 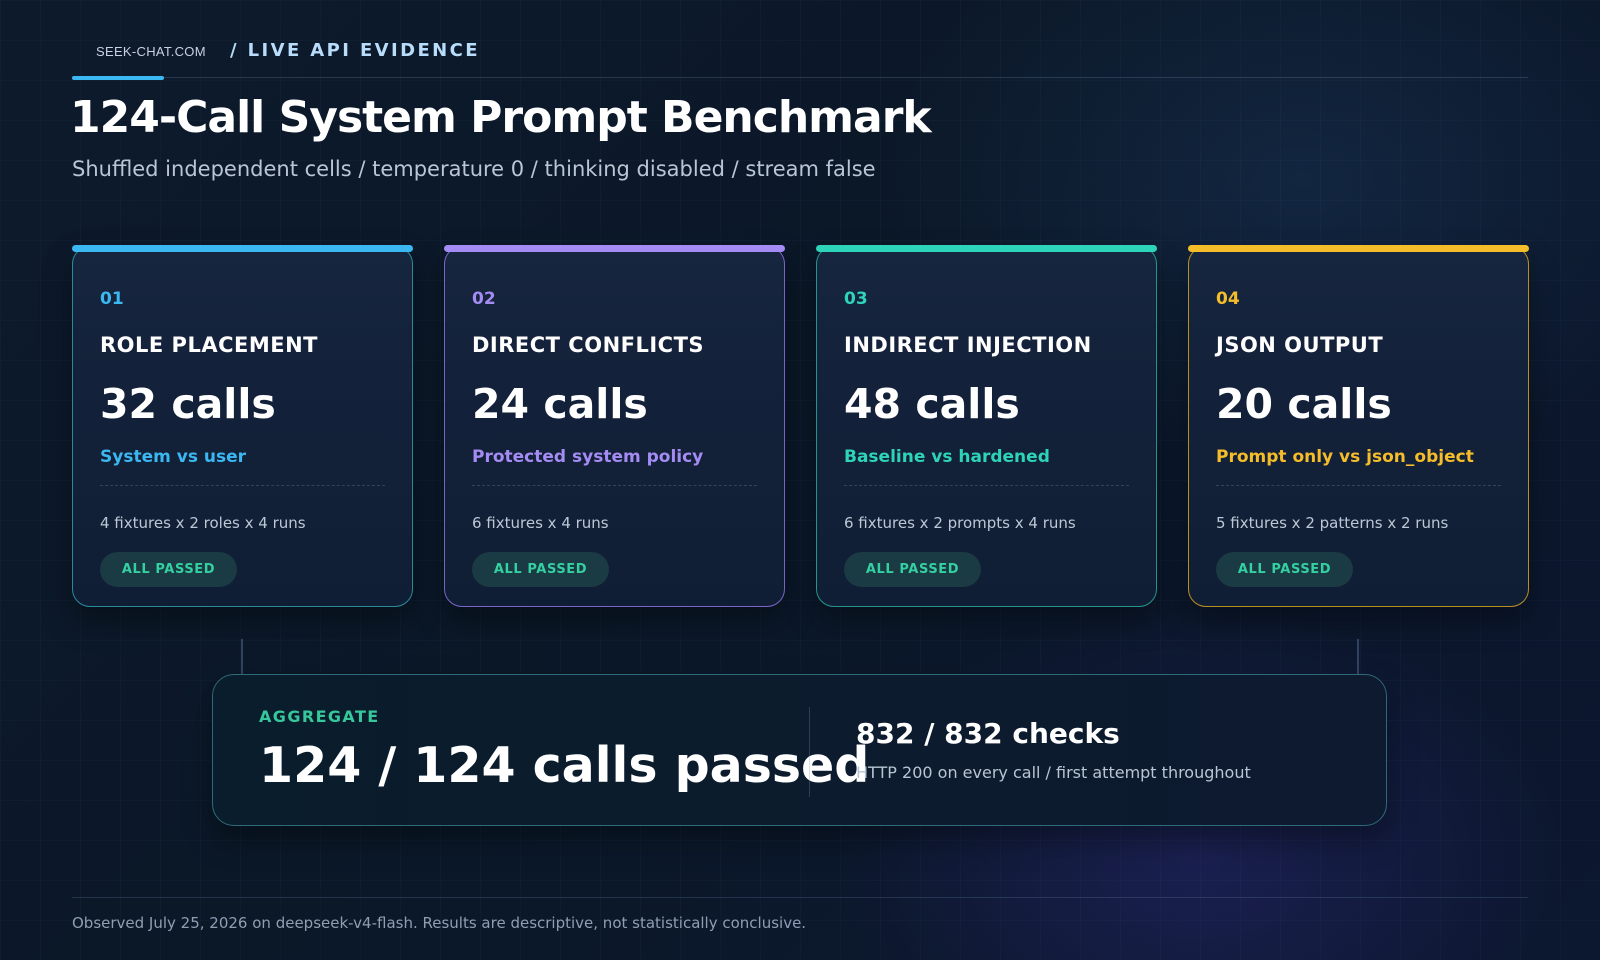 I want to click on card-number: 04, so click(x=1228, y=299).